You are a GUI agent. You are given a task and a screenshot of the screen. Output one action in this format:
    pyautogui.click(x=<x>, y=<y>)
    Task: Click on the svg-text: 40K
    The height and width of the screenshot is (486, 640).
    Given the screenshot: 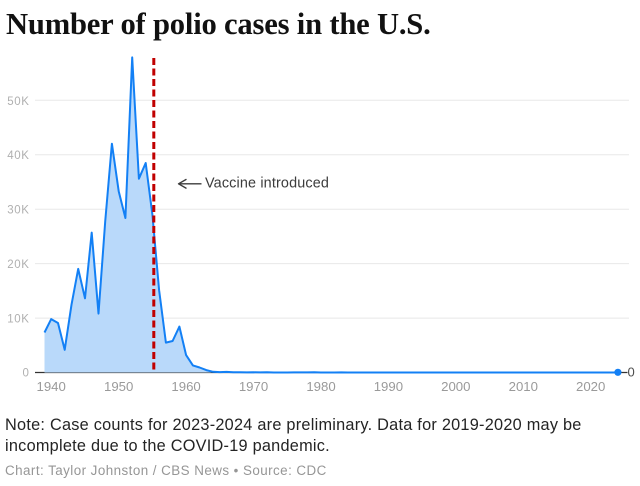 What is the action you would take?
    pyautogui.click(x=18, y=156)
    